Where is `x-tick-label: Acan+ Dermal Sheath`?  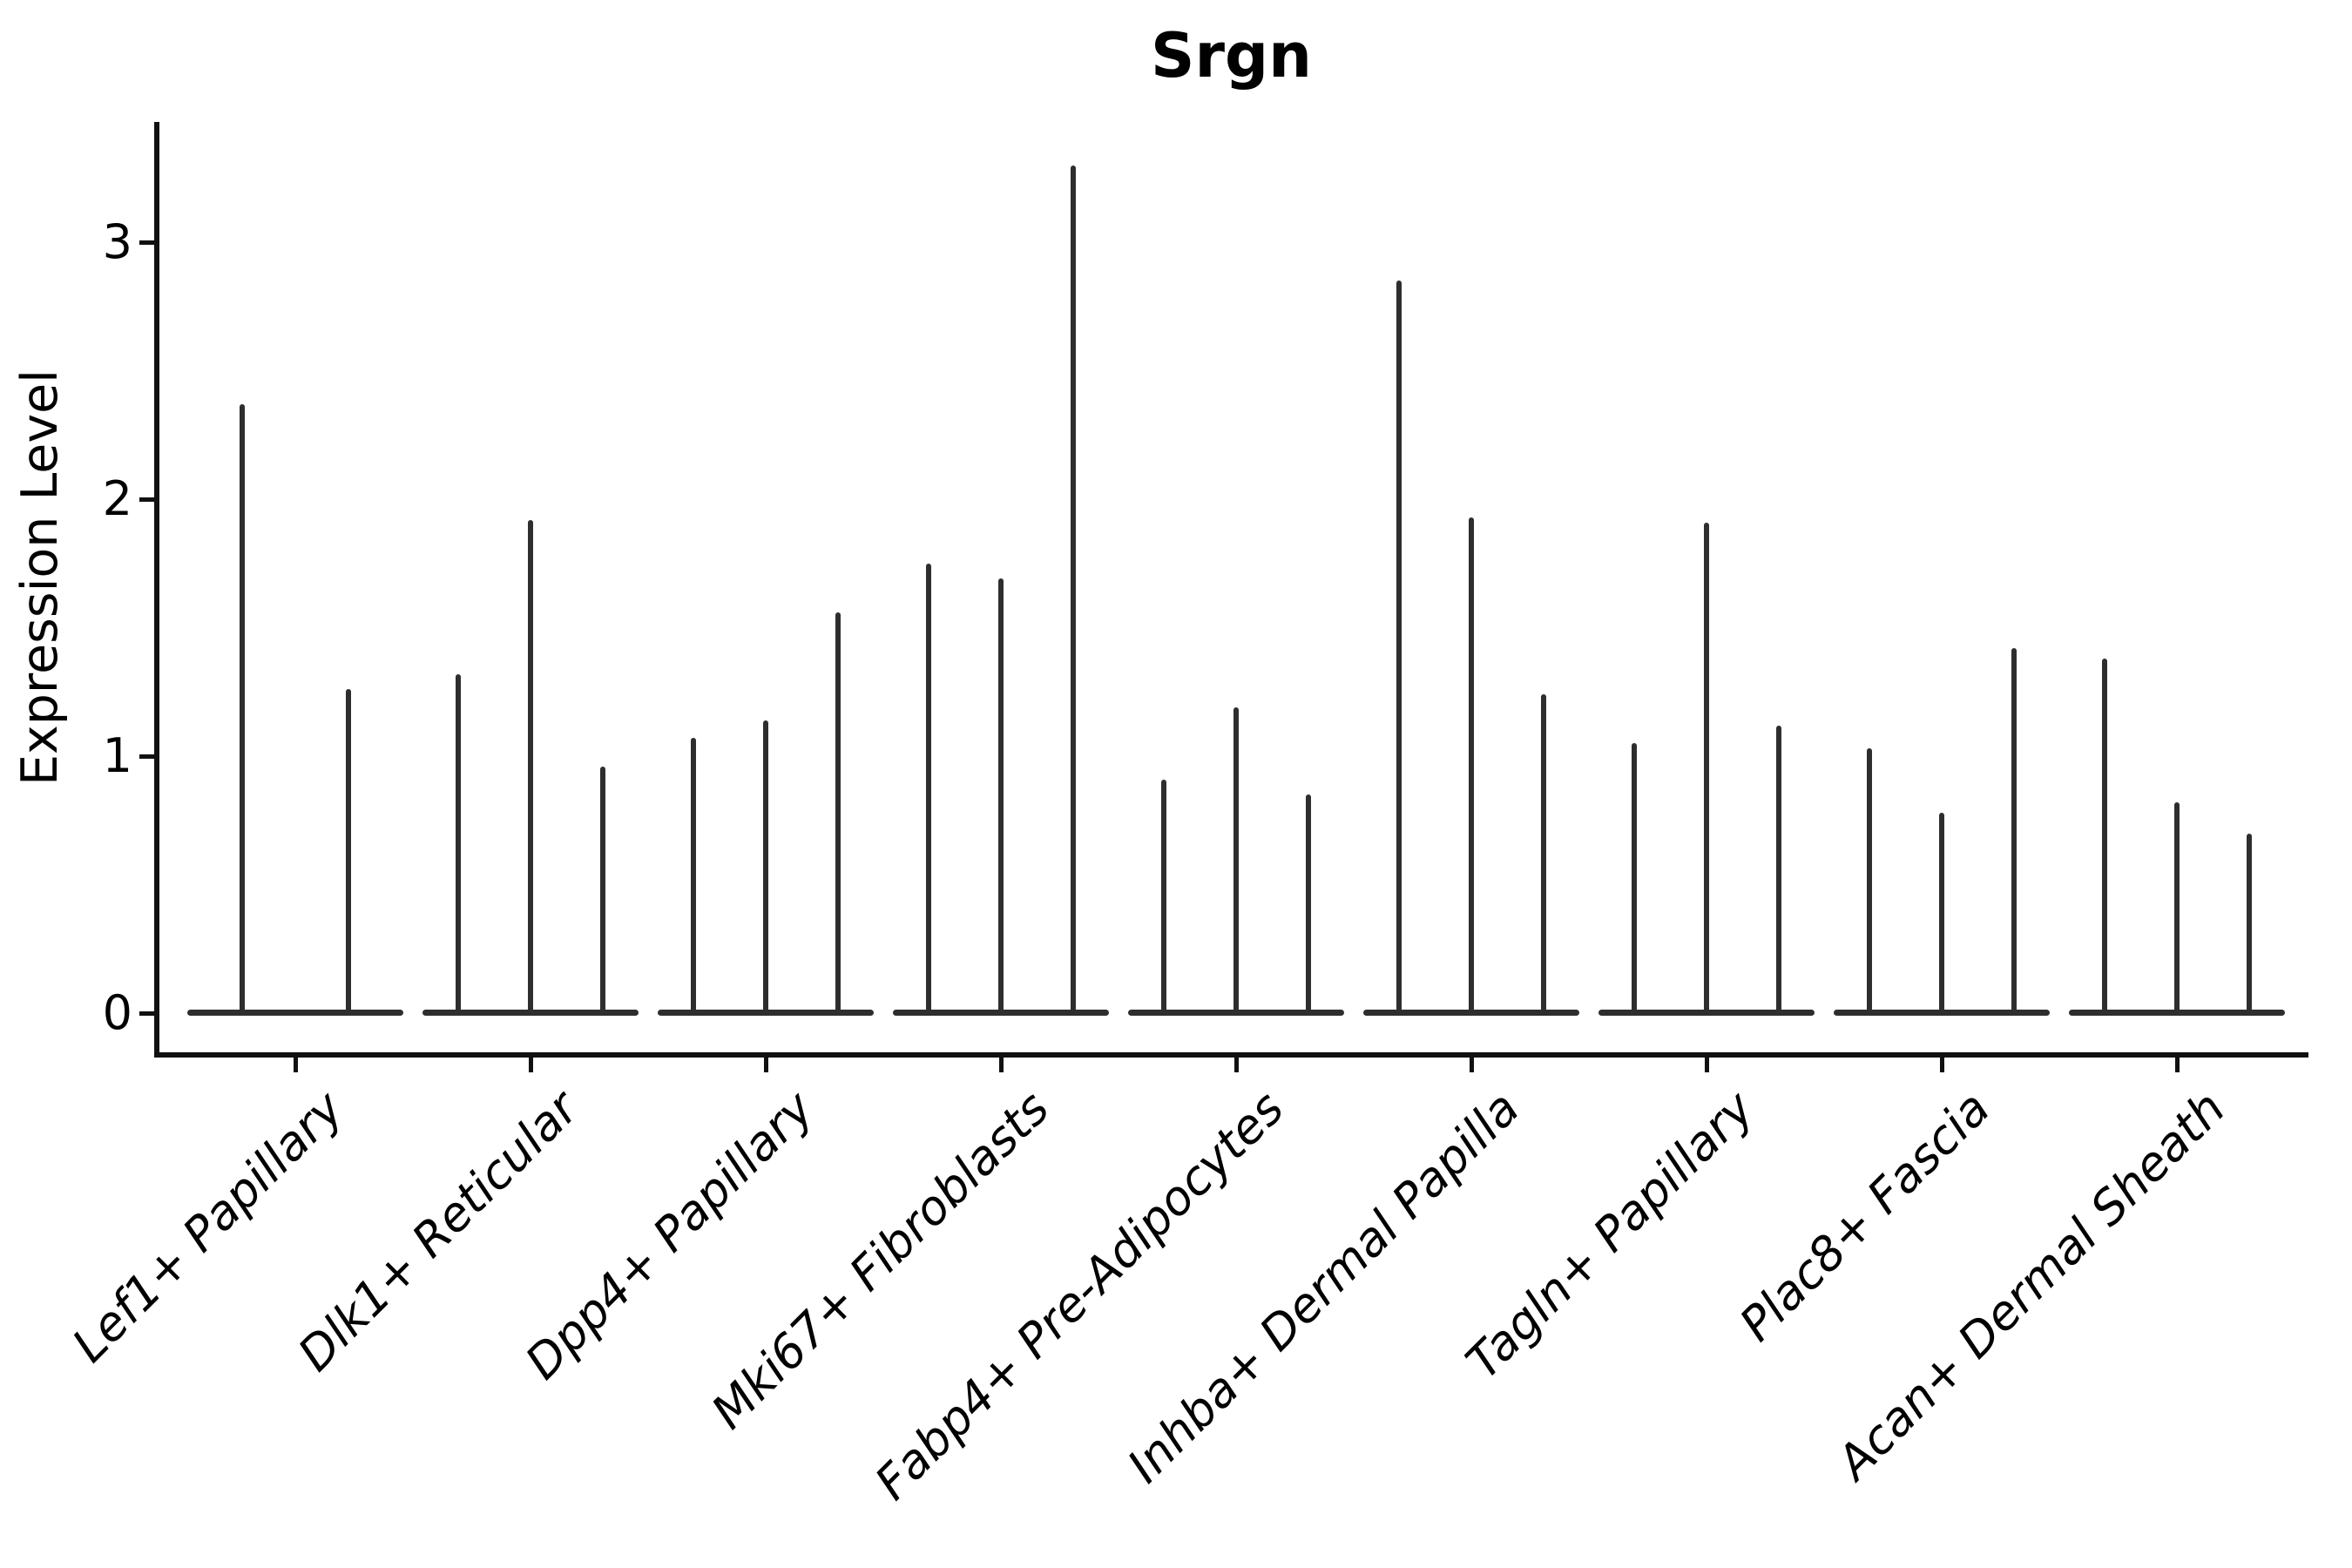 x-tick-label: Acan+ Dermal Sheath is located at coordinates (2031, 1285).